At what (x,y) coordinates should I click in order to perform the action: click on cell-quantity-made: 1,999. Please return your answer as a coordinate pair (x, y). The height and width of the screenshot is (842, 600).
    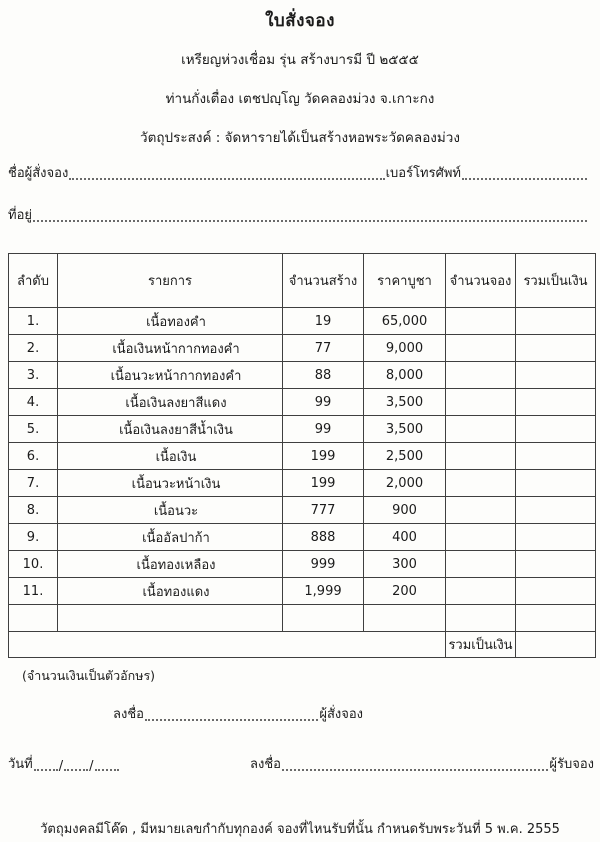
    Looking at the image, I should click on (323, 591).